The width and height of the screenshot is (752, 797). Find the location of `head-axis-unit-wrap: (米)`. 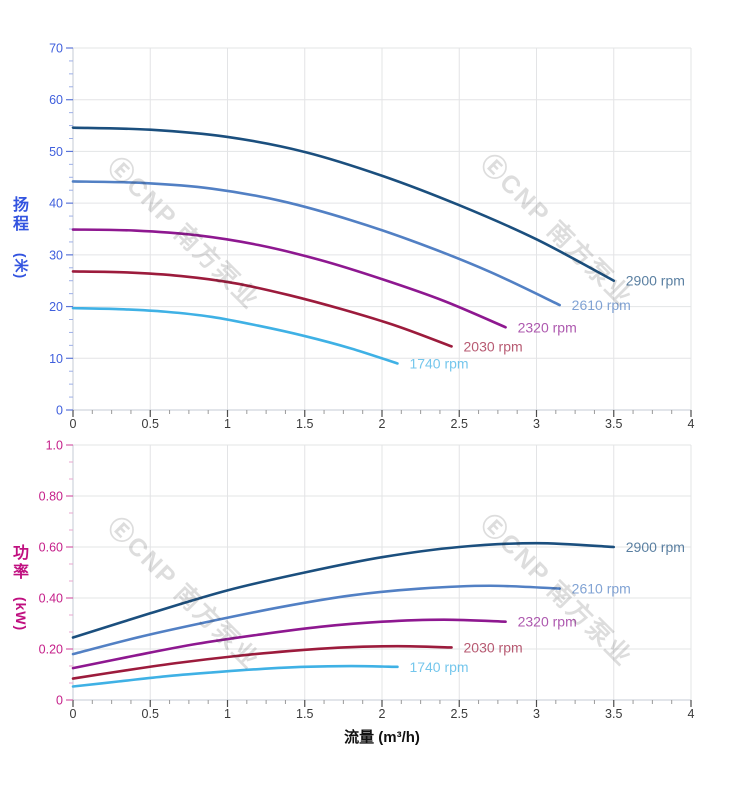

head-axis-unit-wrap: (米) is located at coordinates (21, 266).